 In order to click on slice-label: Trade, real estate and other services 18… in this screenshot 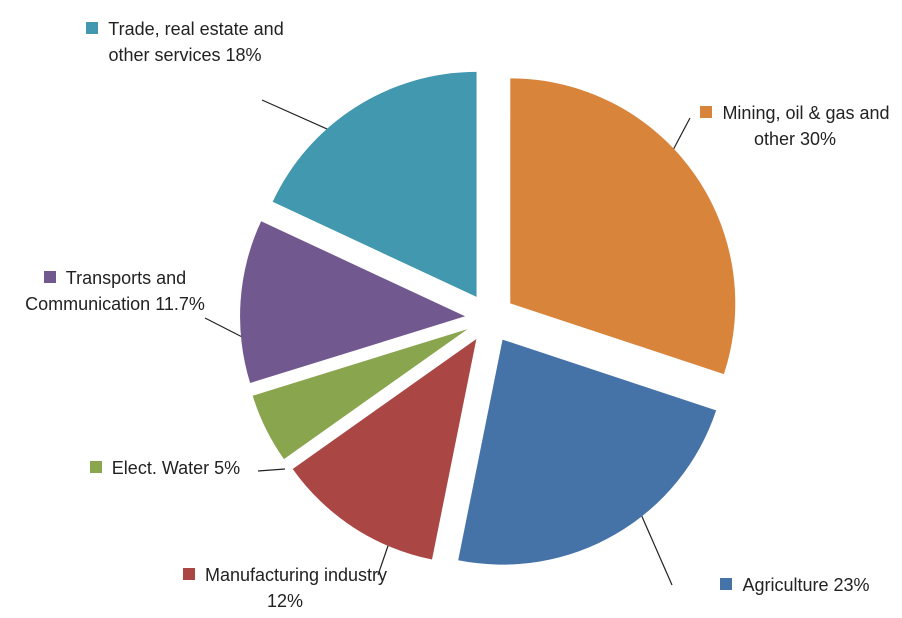, I will do `click(185, 42)`.